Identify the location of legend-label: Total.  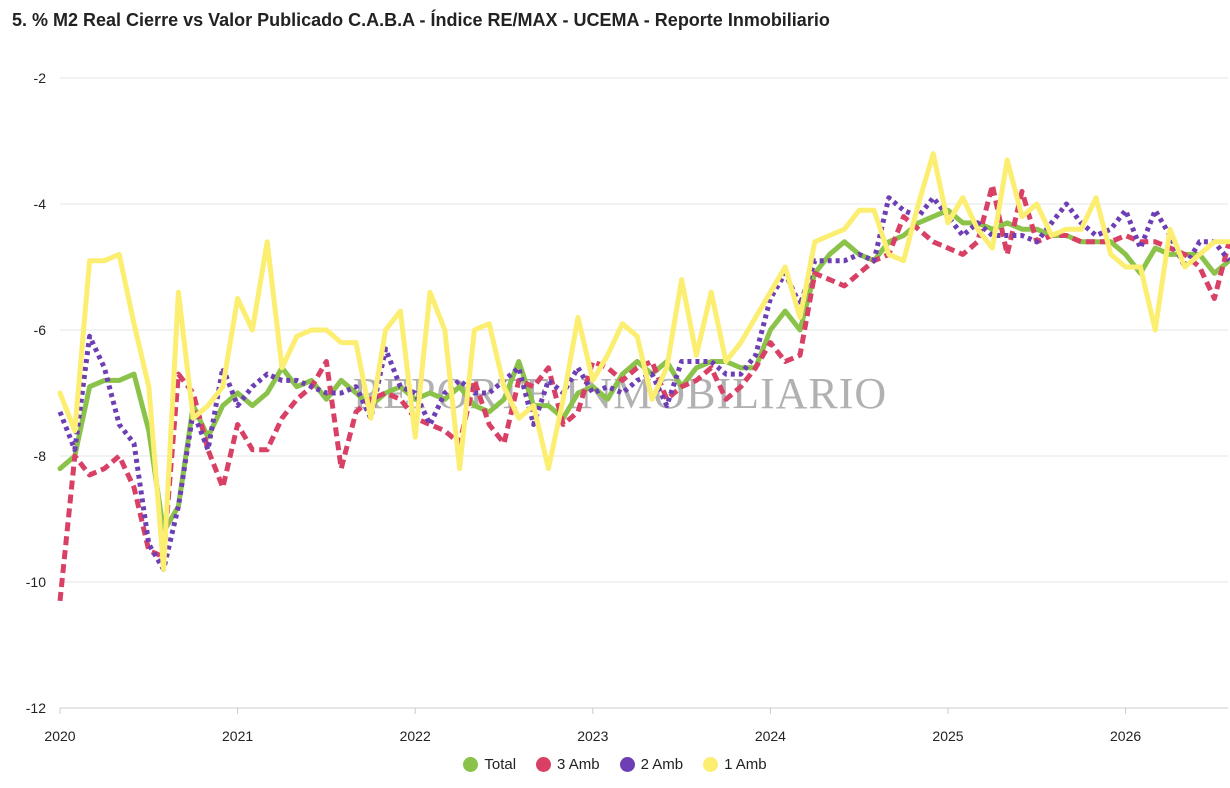
(500, 764).